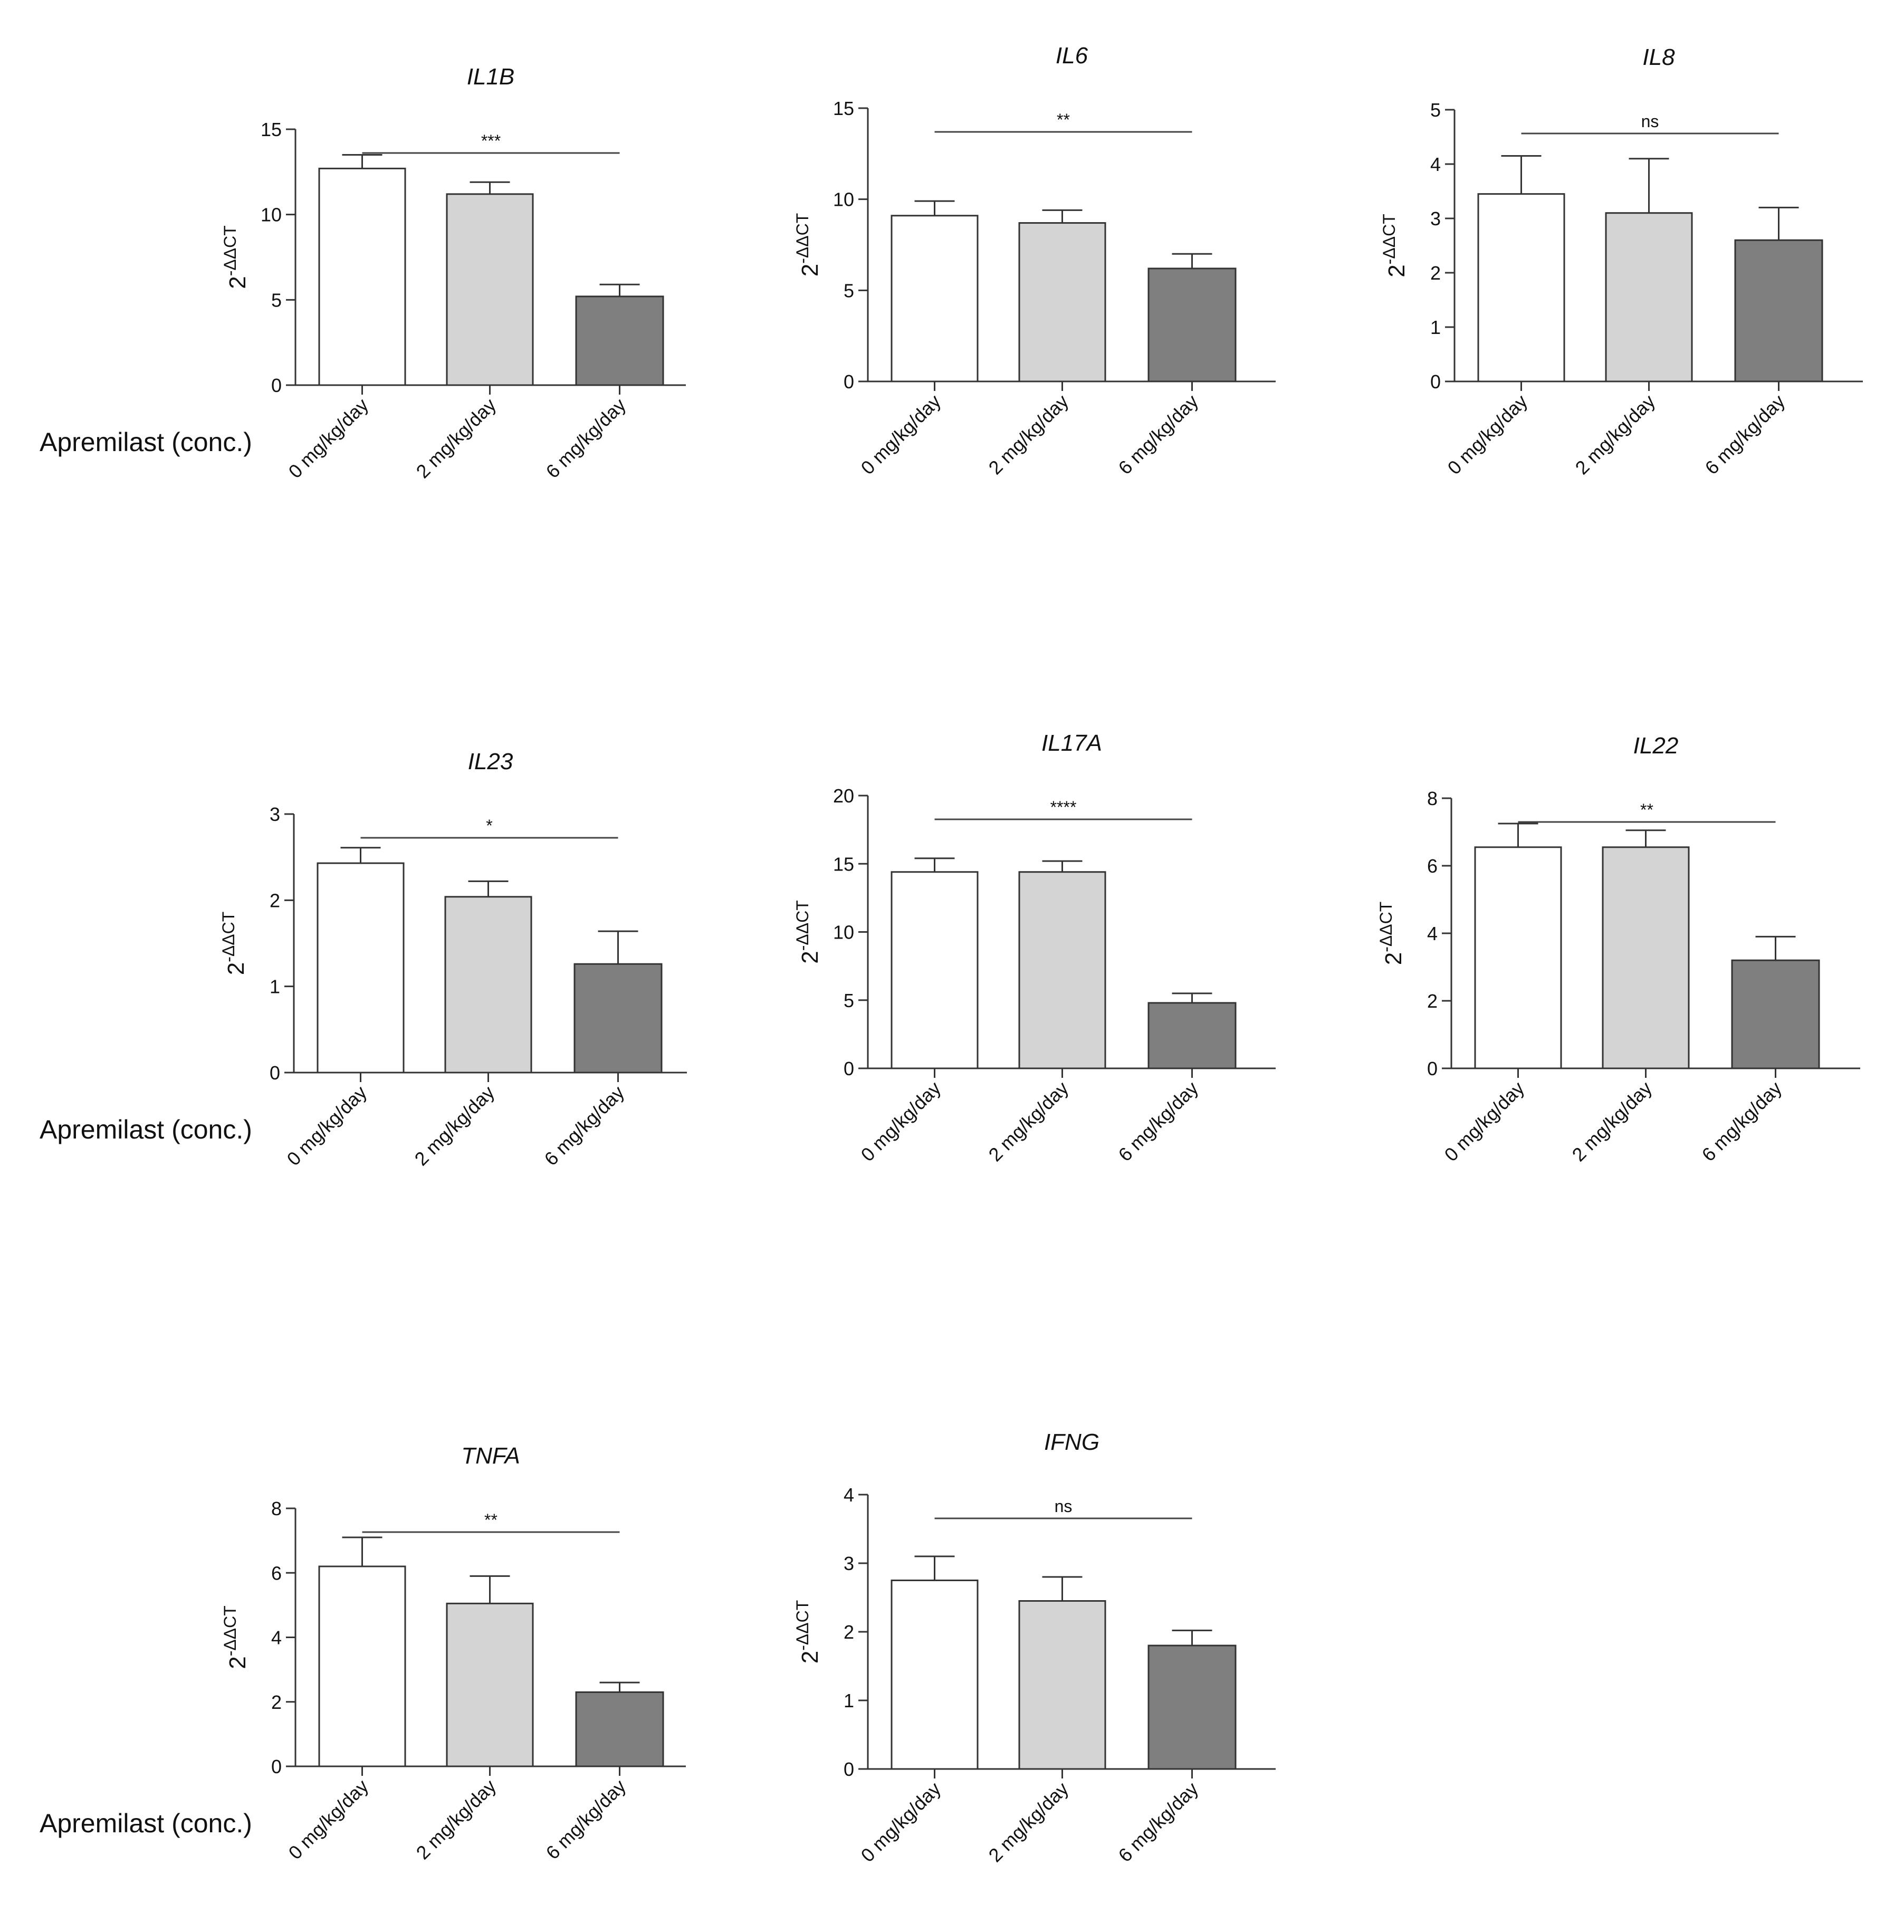  Describe the element at coordinates (1072, 56) in the screenshot. I see `chart-title: IL6` at that location.